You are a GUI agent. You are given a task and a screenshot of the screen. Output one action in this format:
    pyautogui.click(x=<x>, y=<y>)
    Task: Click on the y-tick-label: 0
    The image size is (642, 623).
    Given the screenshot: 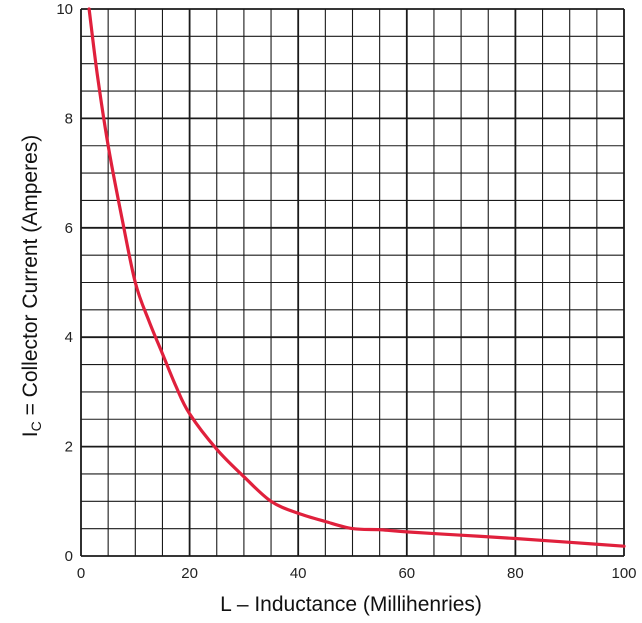 What is the action you would take?
    pyautogui.click(x=69, y=556)
    